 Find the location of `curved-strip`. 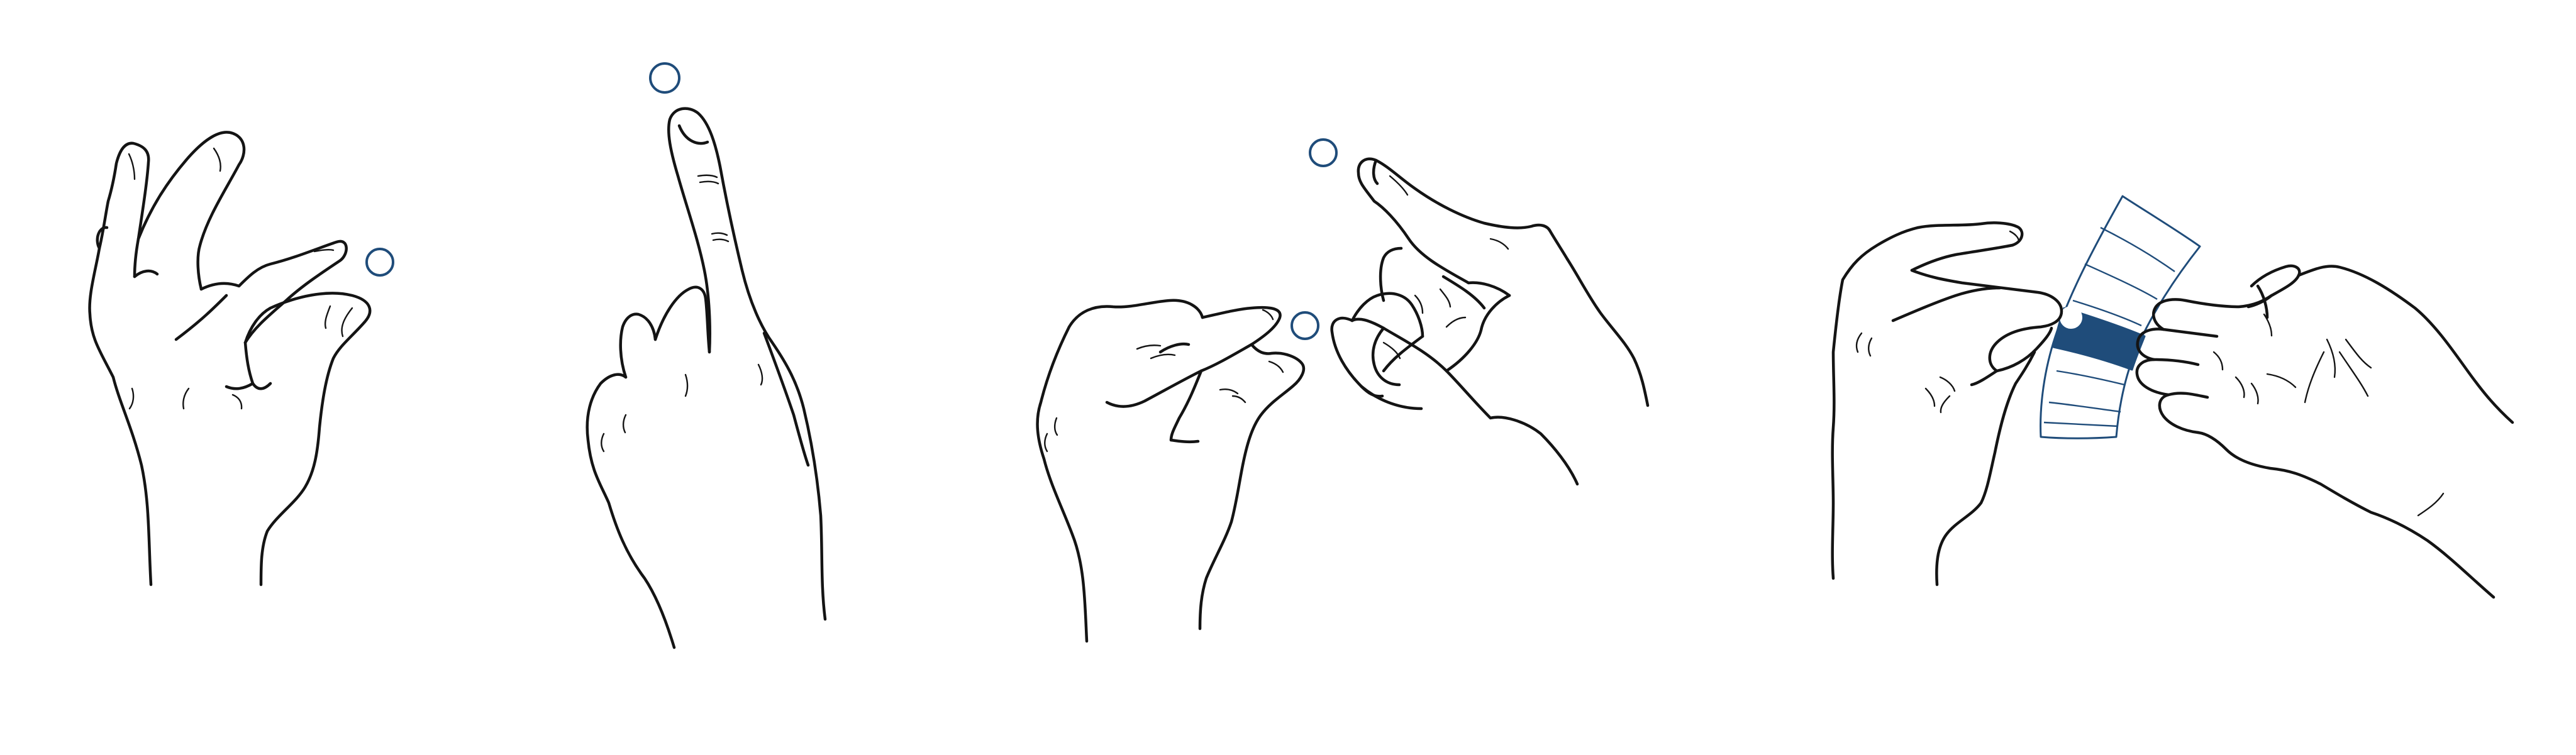

curved-strip is located at coordinates (2120, 317).